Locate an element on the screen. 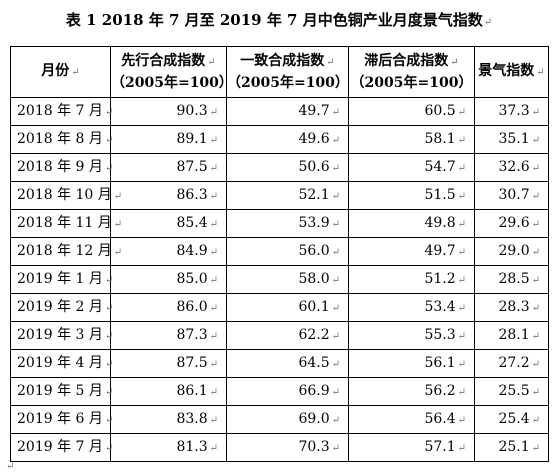 The width and height of the screenshot is (558, 476). lagging-index-cell-value: 53.4 is located at coordinates (440, 306).